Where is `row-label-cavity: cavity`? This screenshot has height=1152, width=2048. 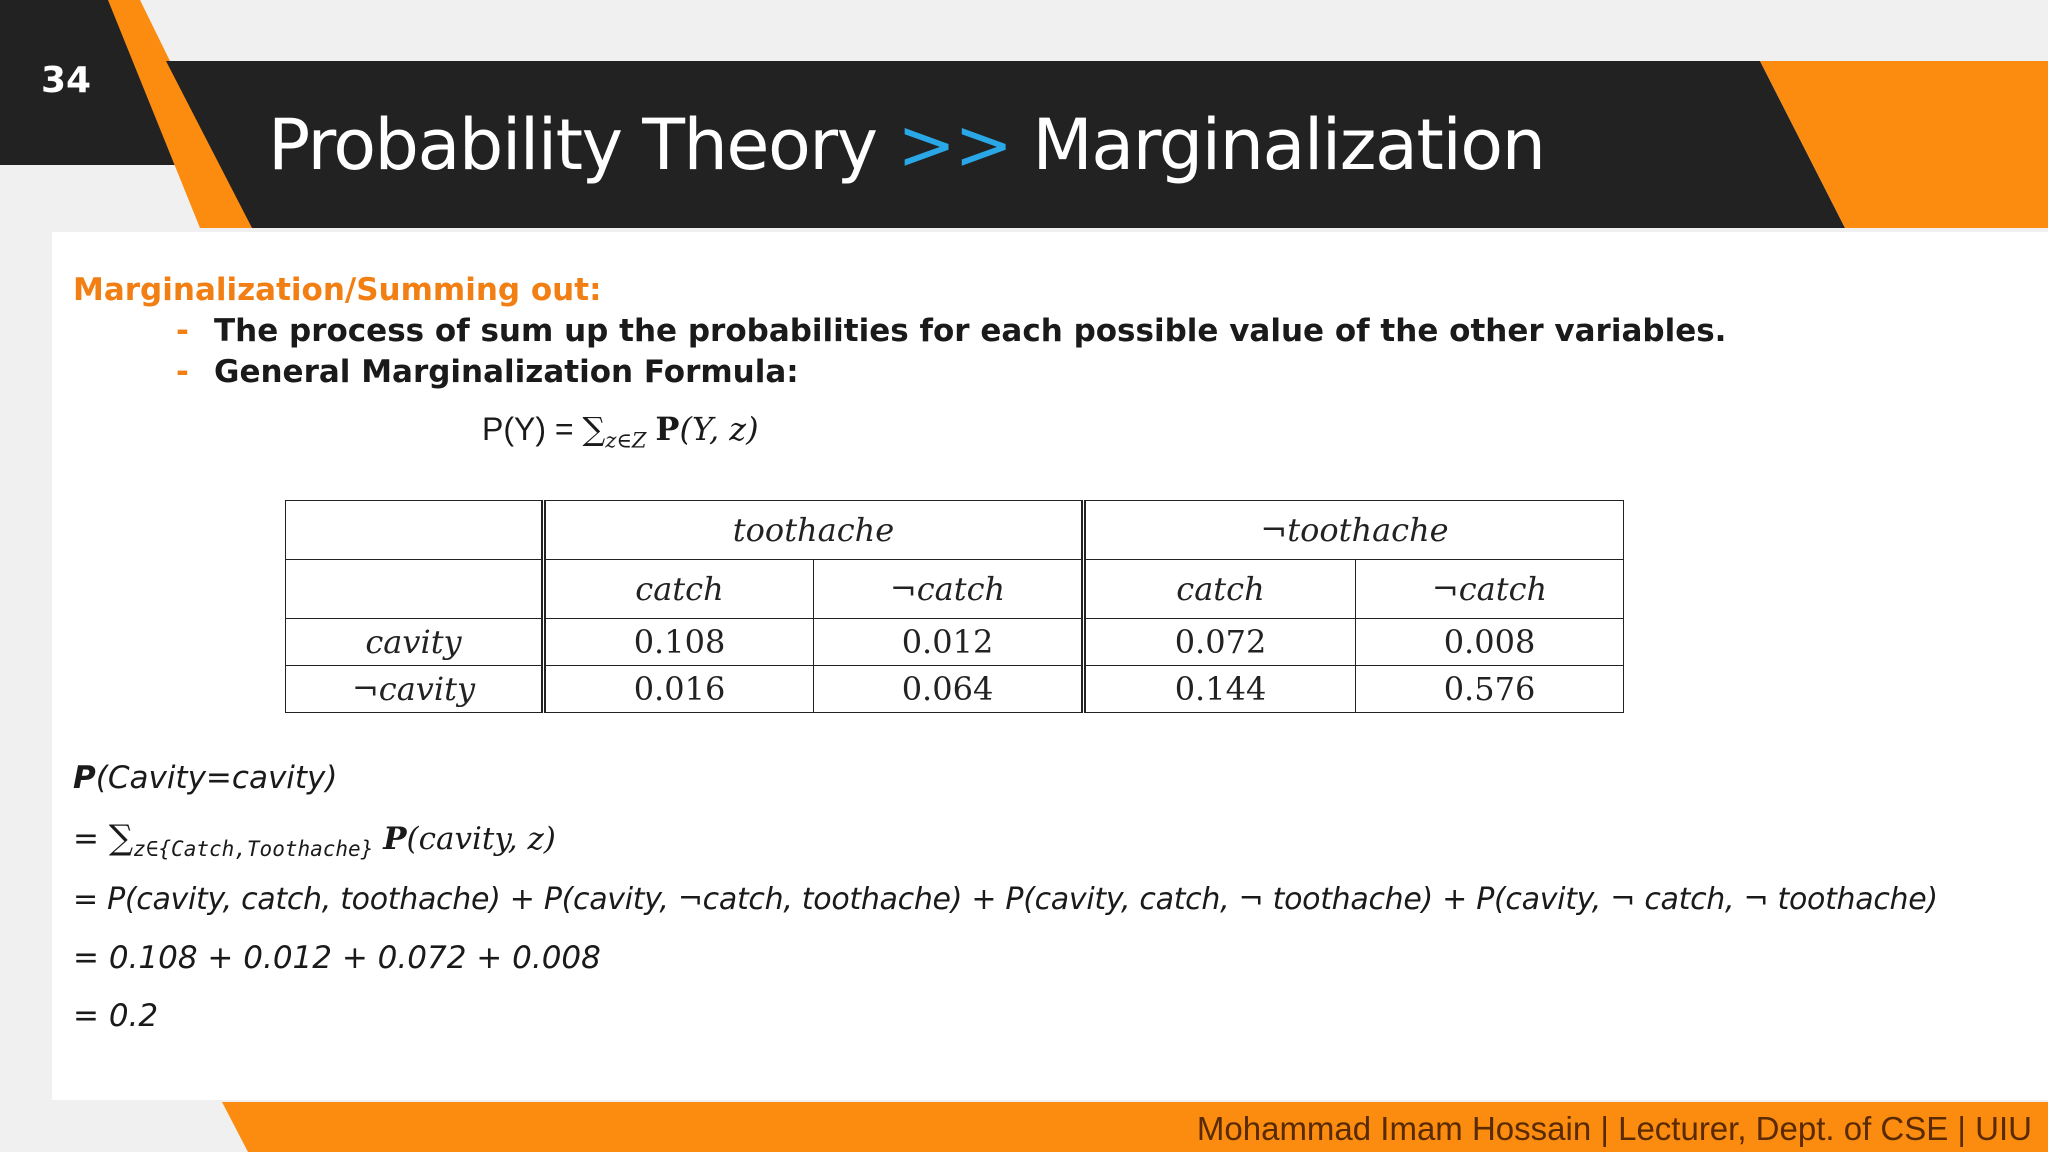 row-label-cavity: cavity is located at coordinates (415, 642).